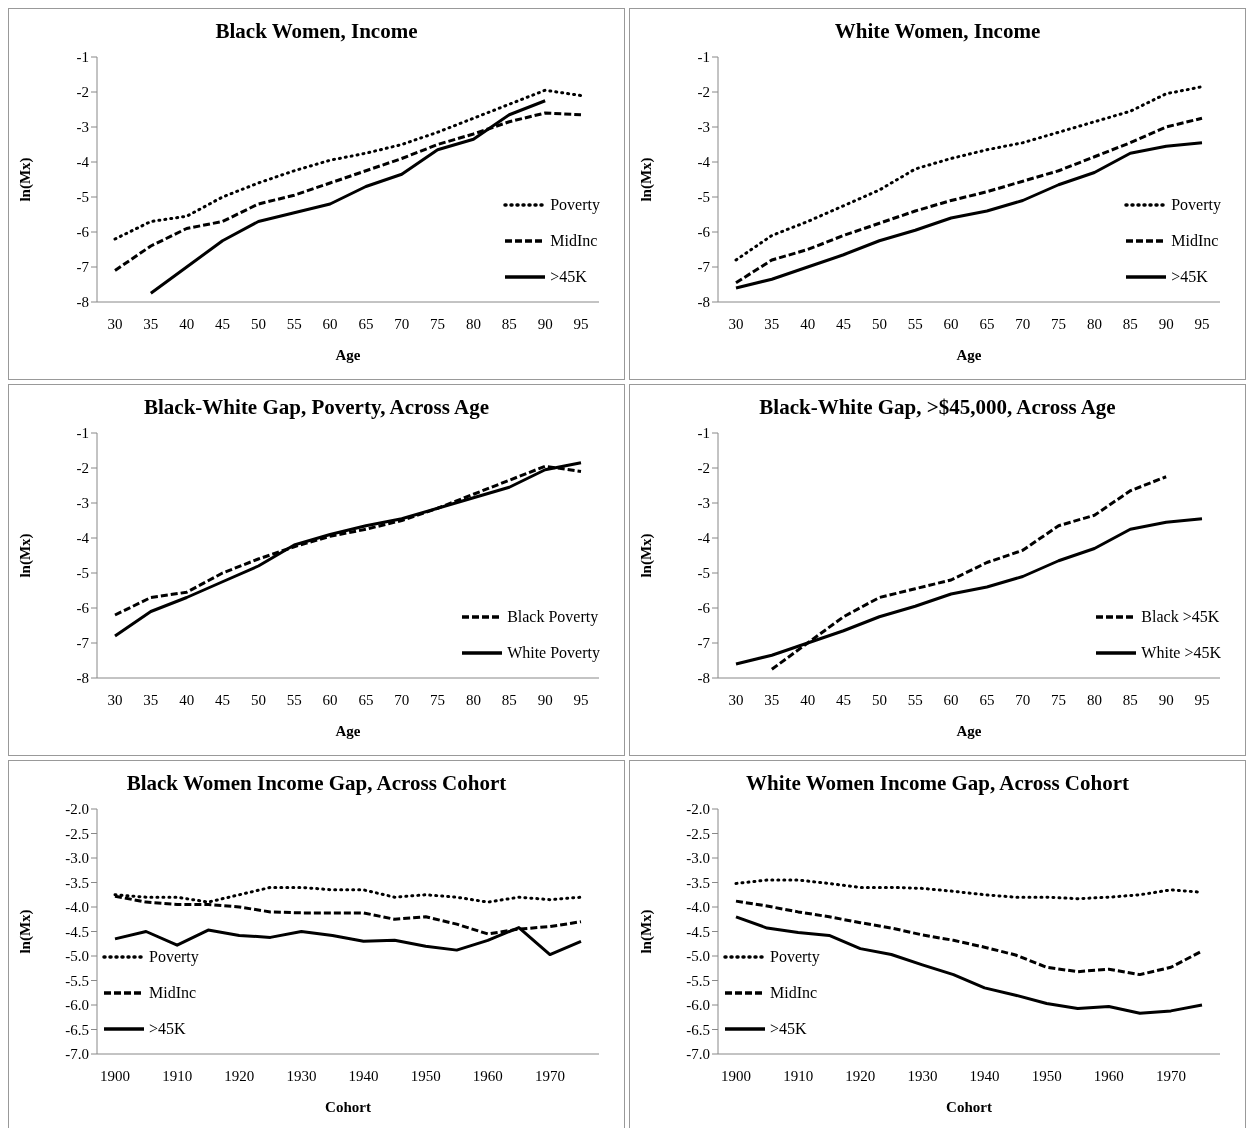 The height and width of the screenshot is (1128, 1250). Describe the element at coordinates (77, 956) in the screenshot. I see `y-tick-label: -5.0` at that location.